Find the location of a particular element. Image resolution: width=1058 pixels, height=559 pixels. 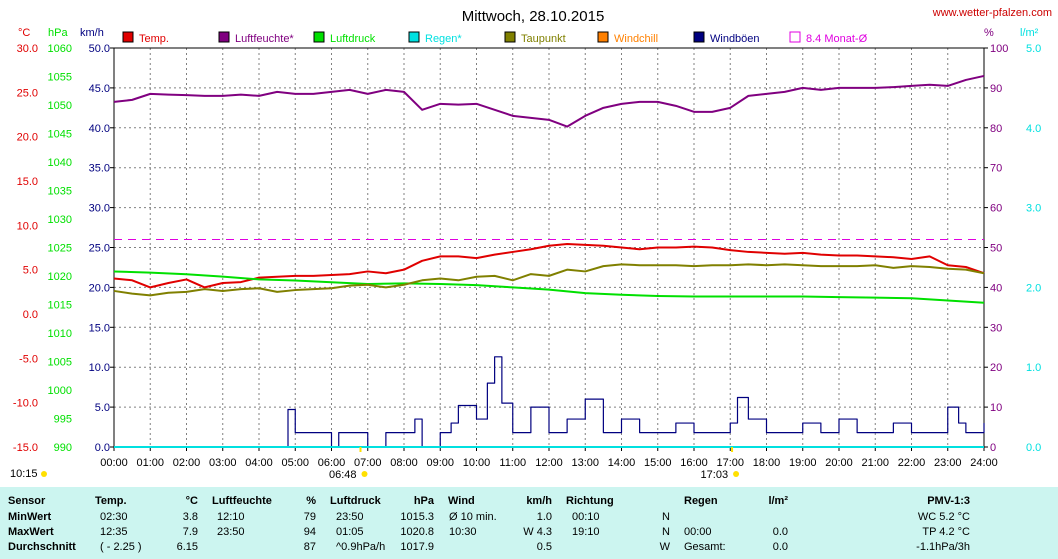

wind-tick-label: 25.0 is located at coordinates (99, 249).